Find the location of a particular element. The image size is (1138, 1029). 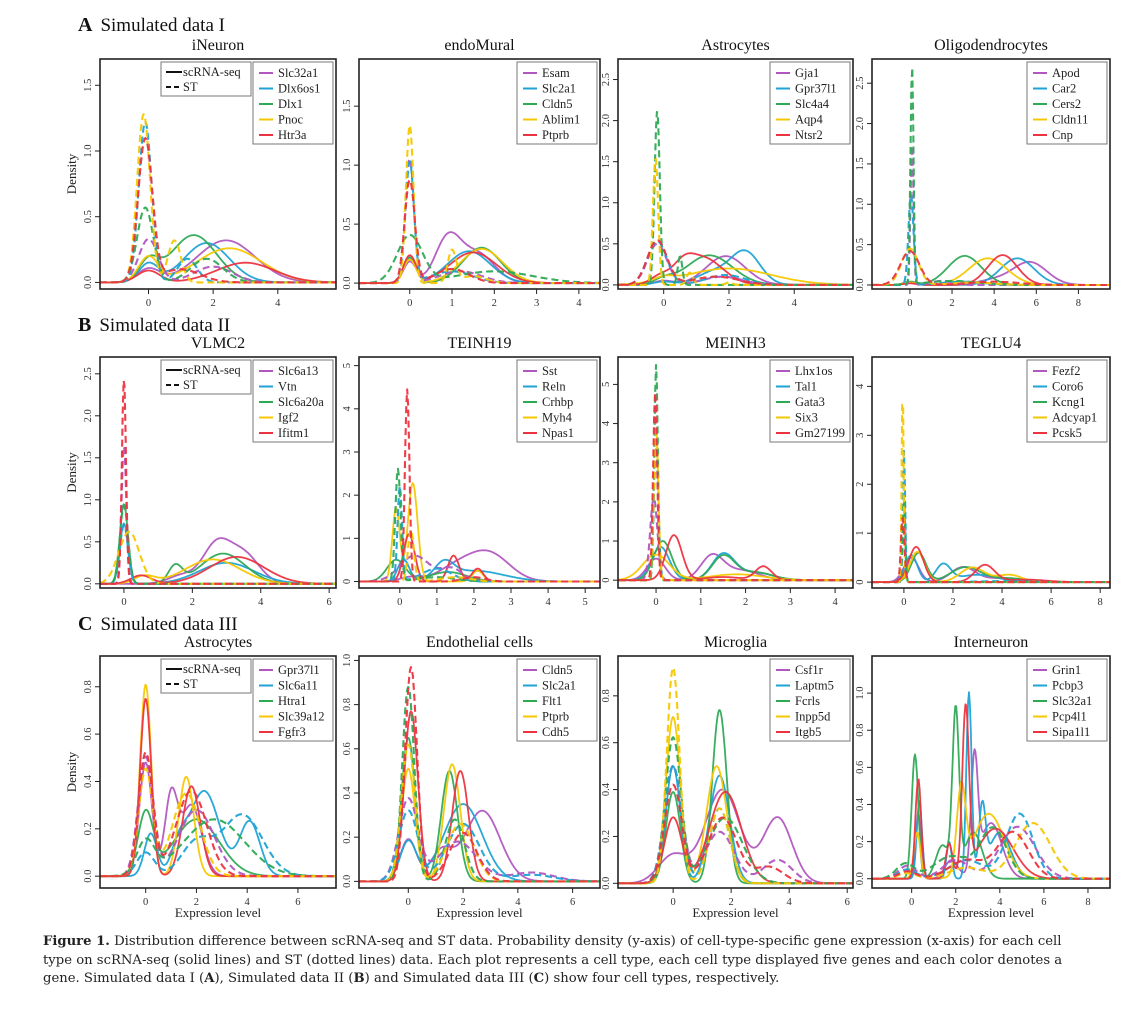

legend-gene-label: Pcp4l1 is located at coordinates (1069, 717).